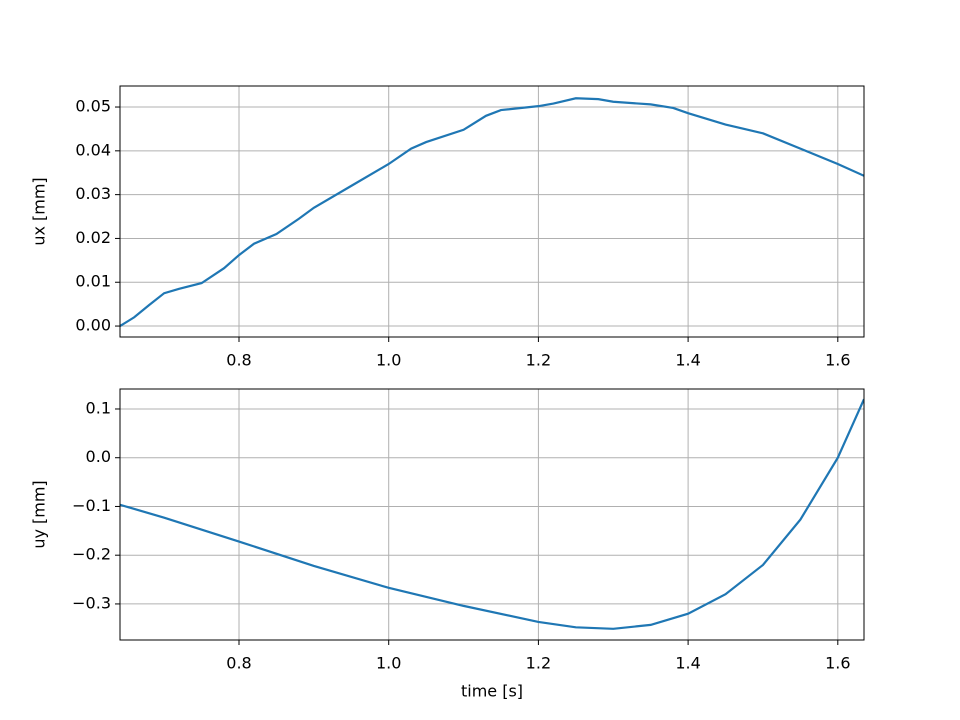  What do you see at coordinates (93, 149) in the screenshot?
I see `y-tick-label: 0.04` at bounding box center [93, 149].